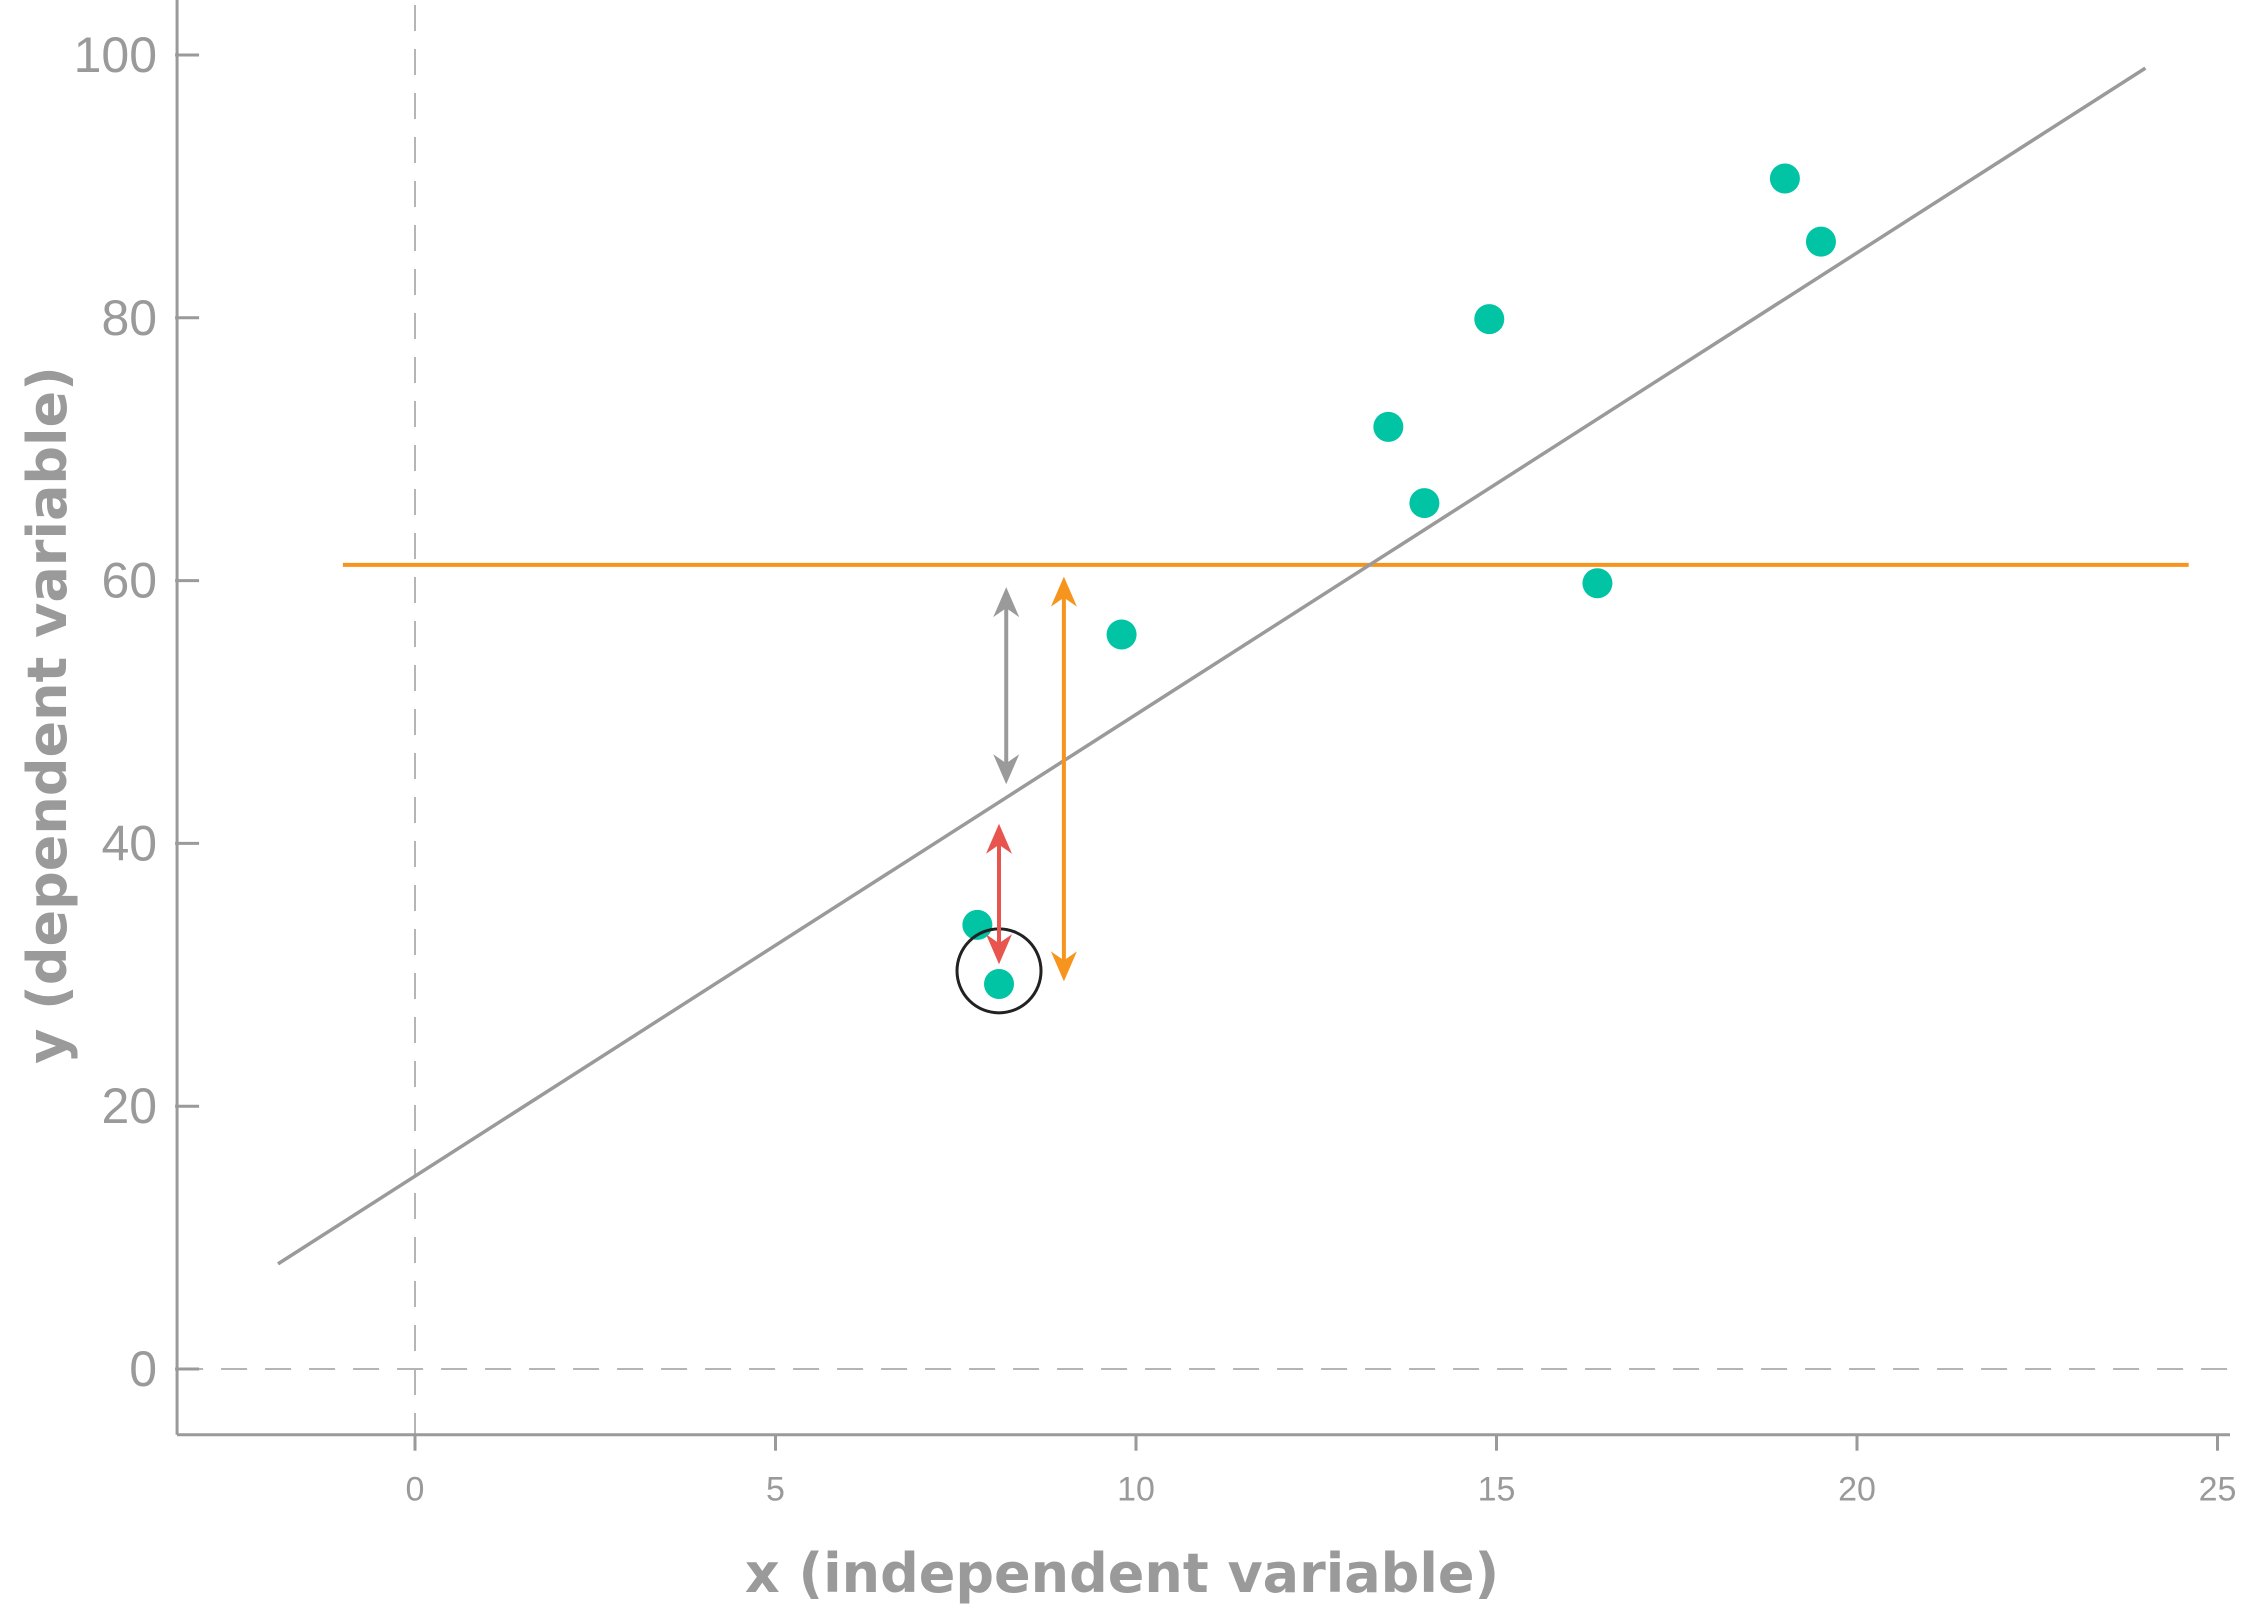  What do you see at coordinates (129, 843) in the screenshot?
I see `y-tick-label: 40` at bounding box center [129, 843].